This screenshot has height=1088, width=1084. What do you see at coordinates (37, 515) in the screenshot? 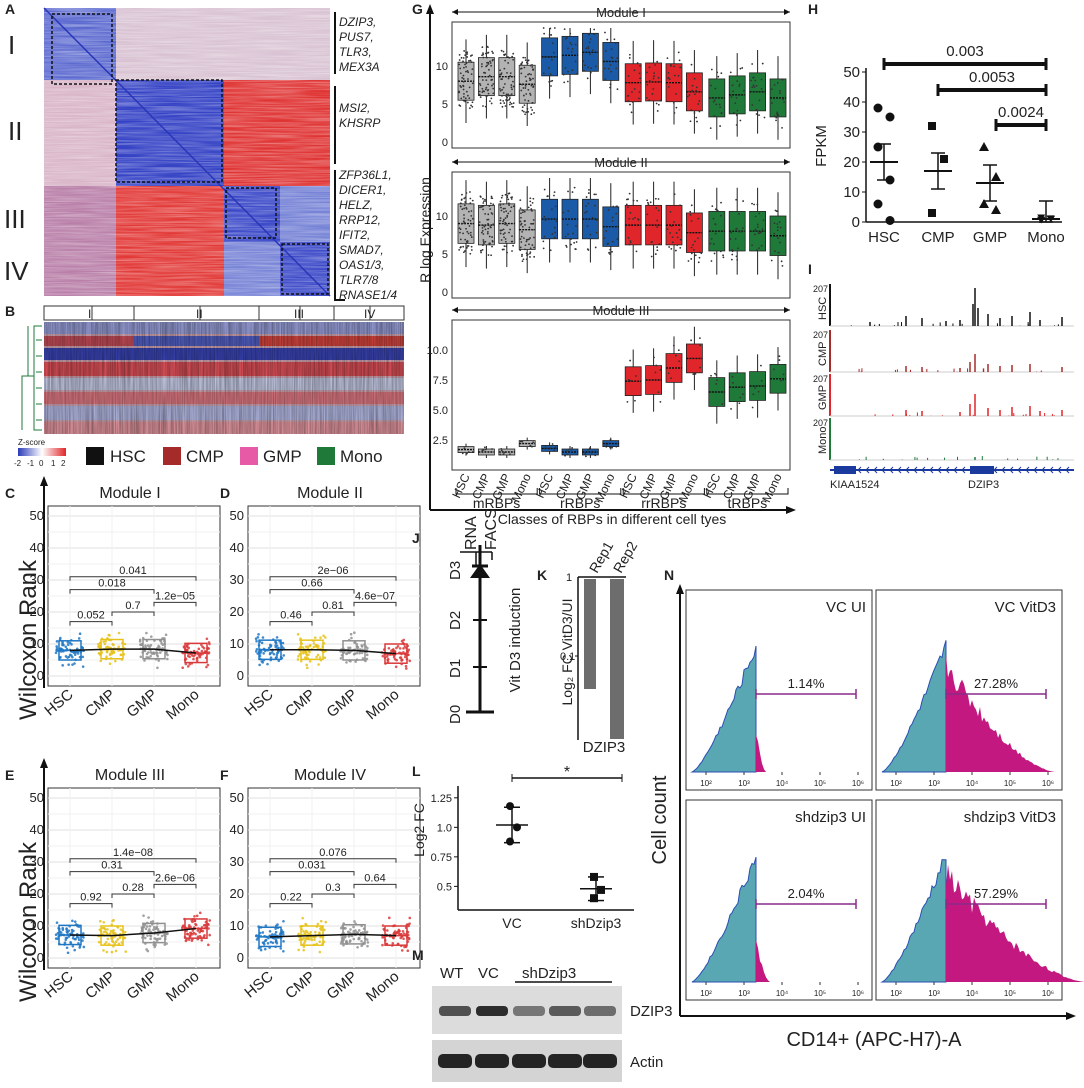
I see `y-tick-label: 50` at bounding box center [37, 515].